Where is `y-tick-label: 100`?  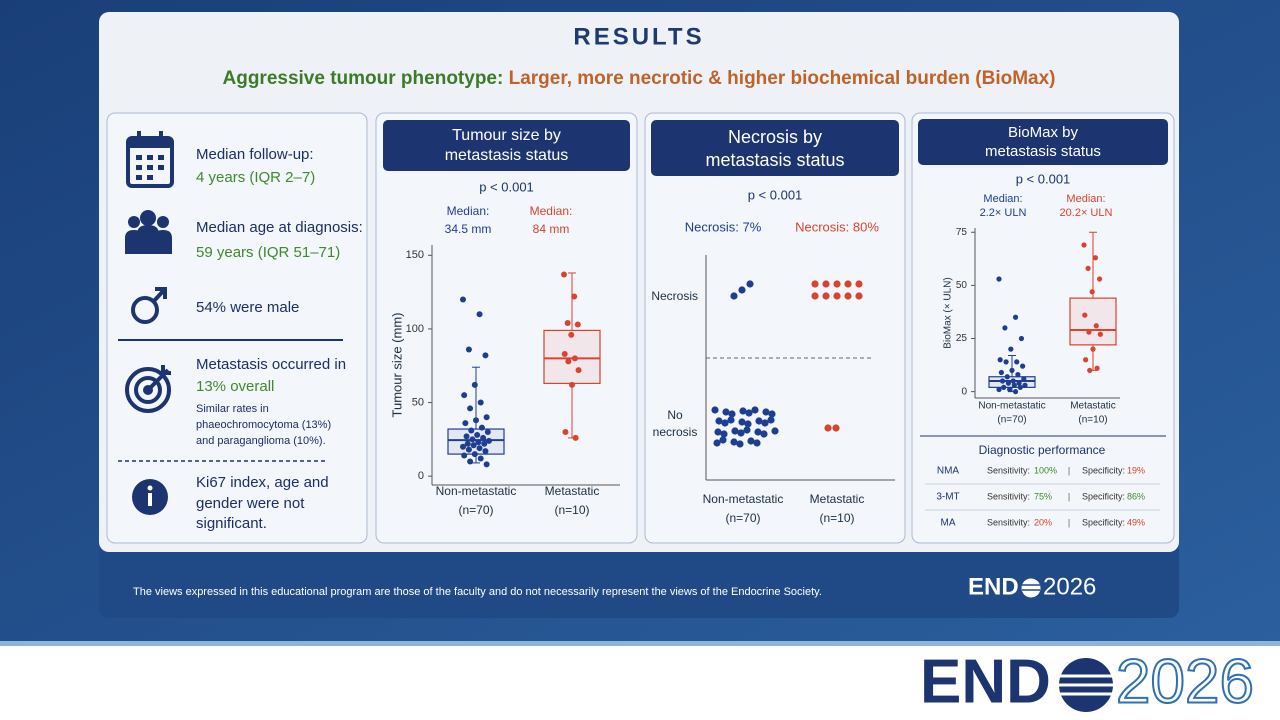 y-tick-label: 100 is located at coordinates (415, 329).